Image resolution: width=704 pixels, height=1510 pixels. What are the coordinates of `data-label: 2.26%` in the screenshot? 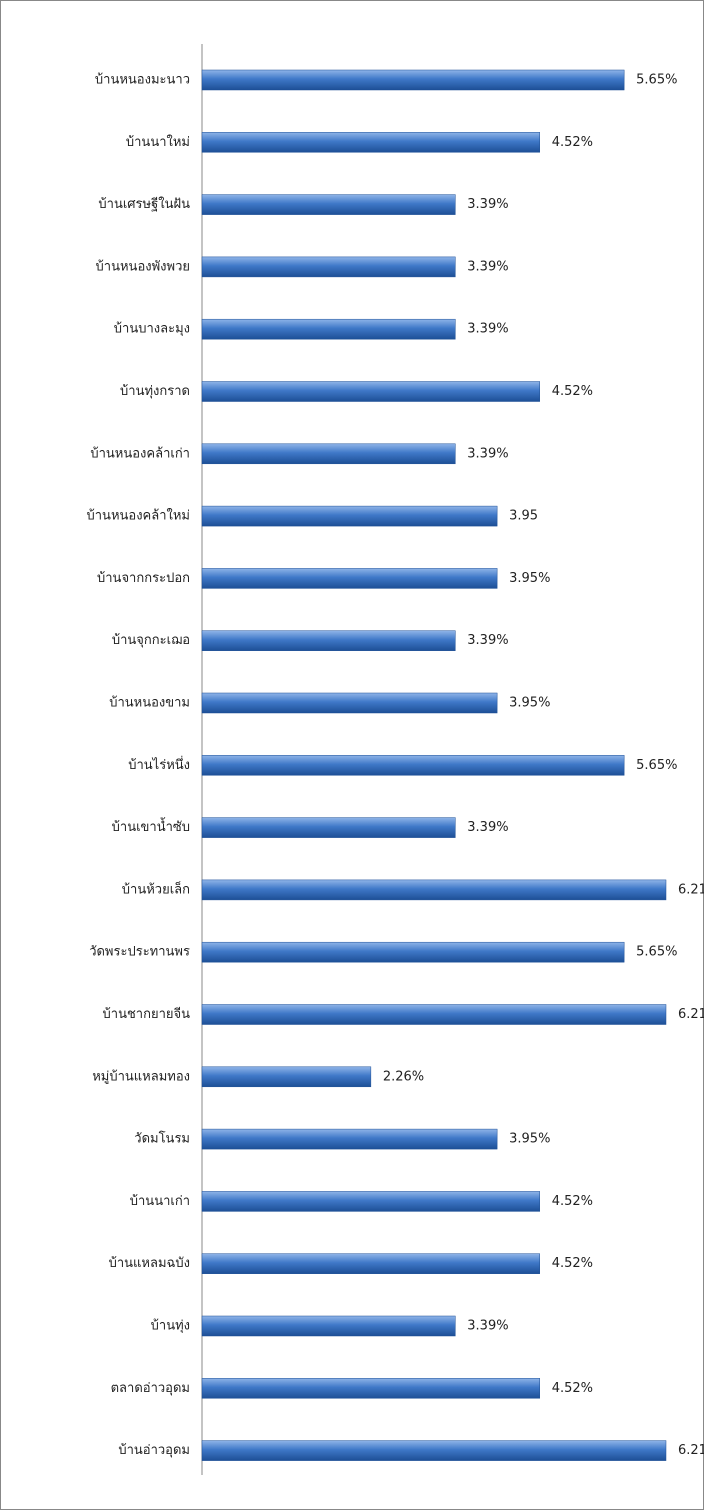 It's located at (403, 1076).